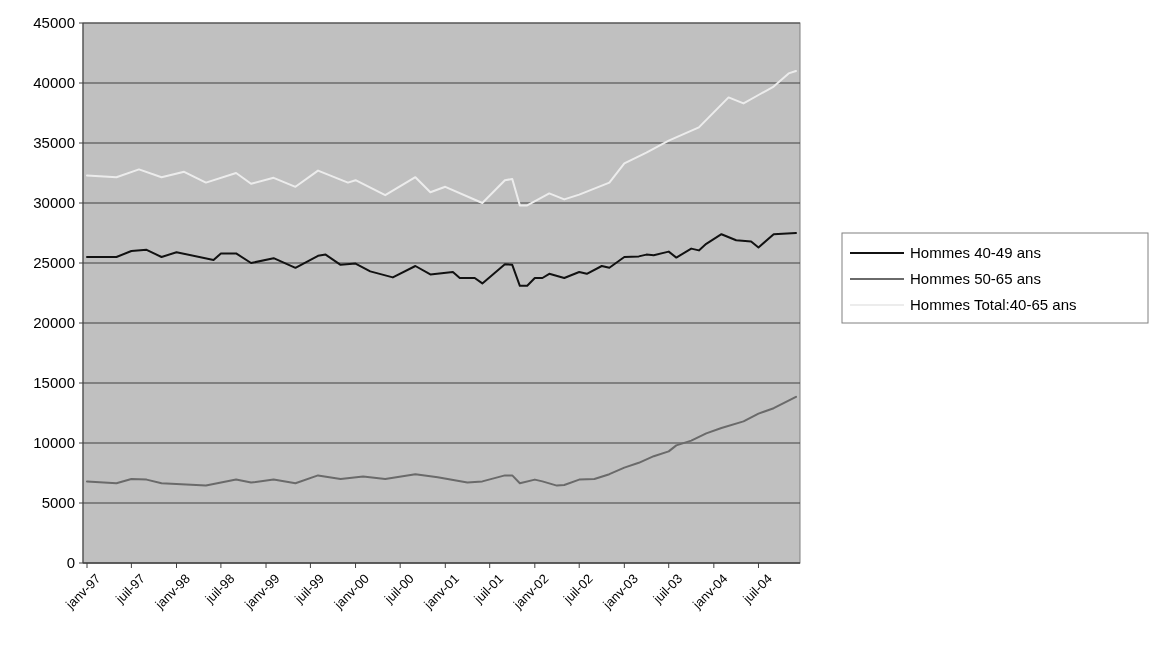 Image resolution: width=1154 pixels, height=651 pixels. What do you see at coordinates (54, 23) in the screenshot?
I see `y-tick-label: 45000` at bounding box center [54, 23].